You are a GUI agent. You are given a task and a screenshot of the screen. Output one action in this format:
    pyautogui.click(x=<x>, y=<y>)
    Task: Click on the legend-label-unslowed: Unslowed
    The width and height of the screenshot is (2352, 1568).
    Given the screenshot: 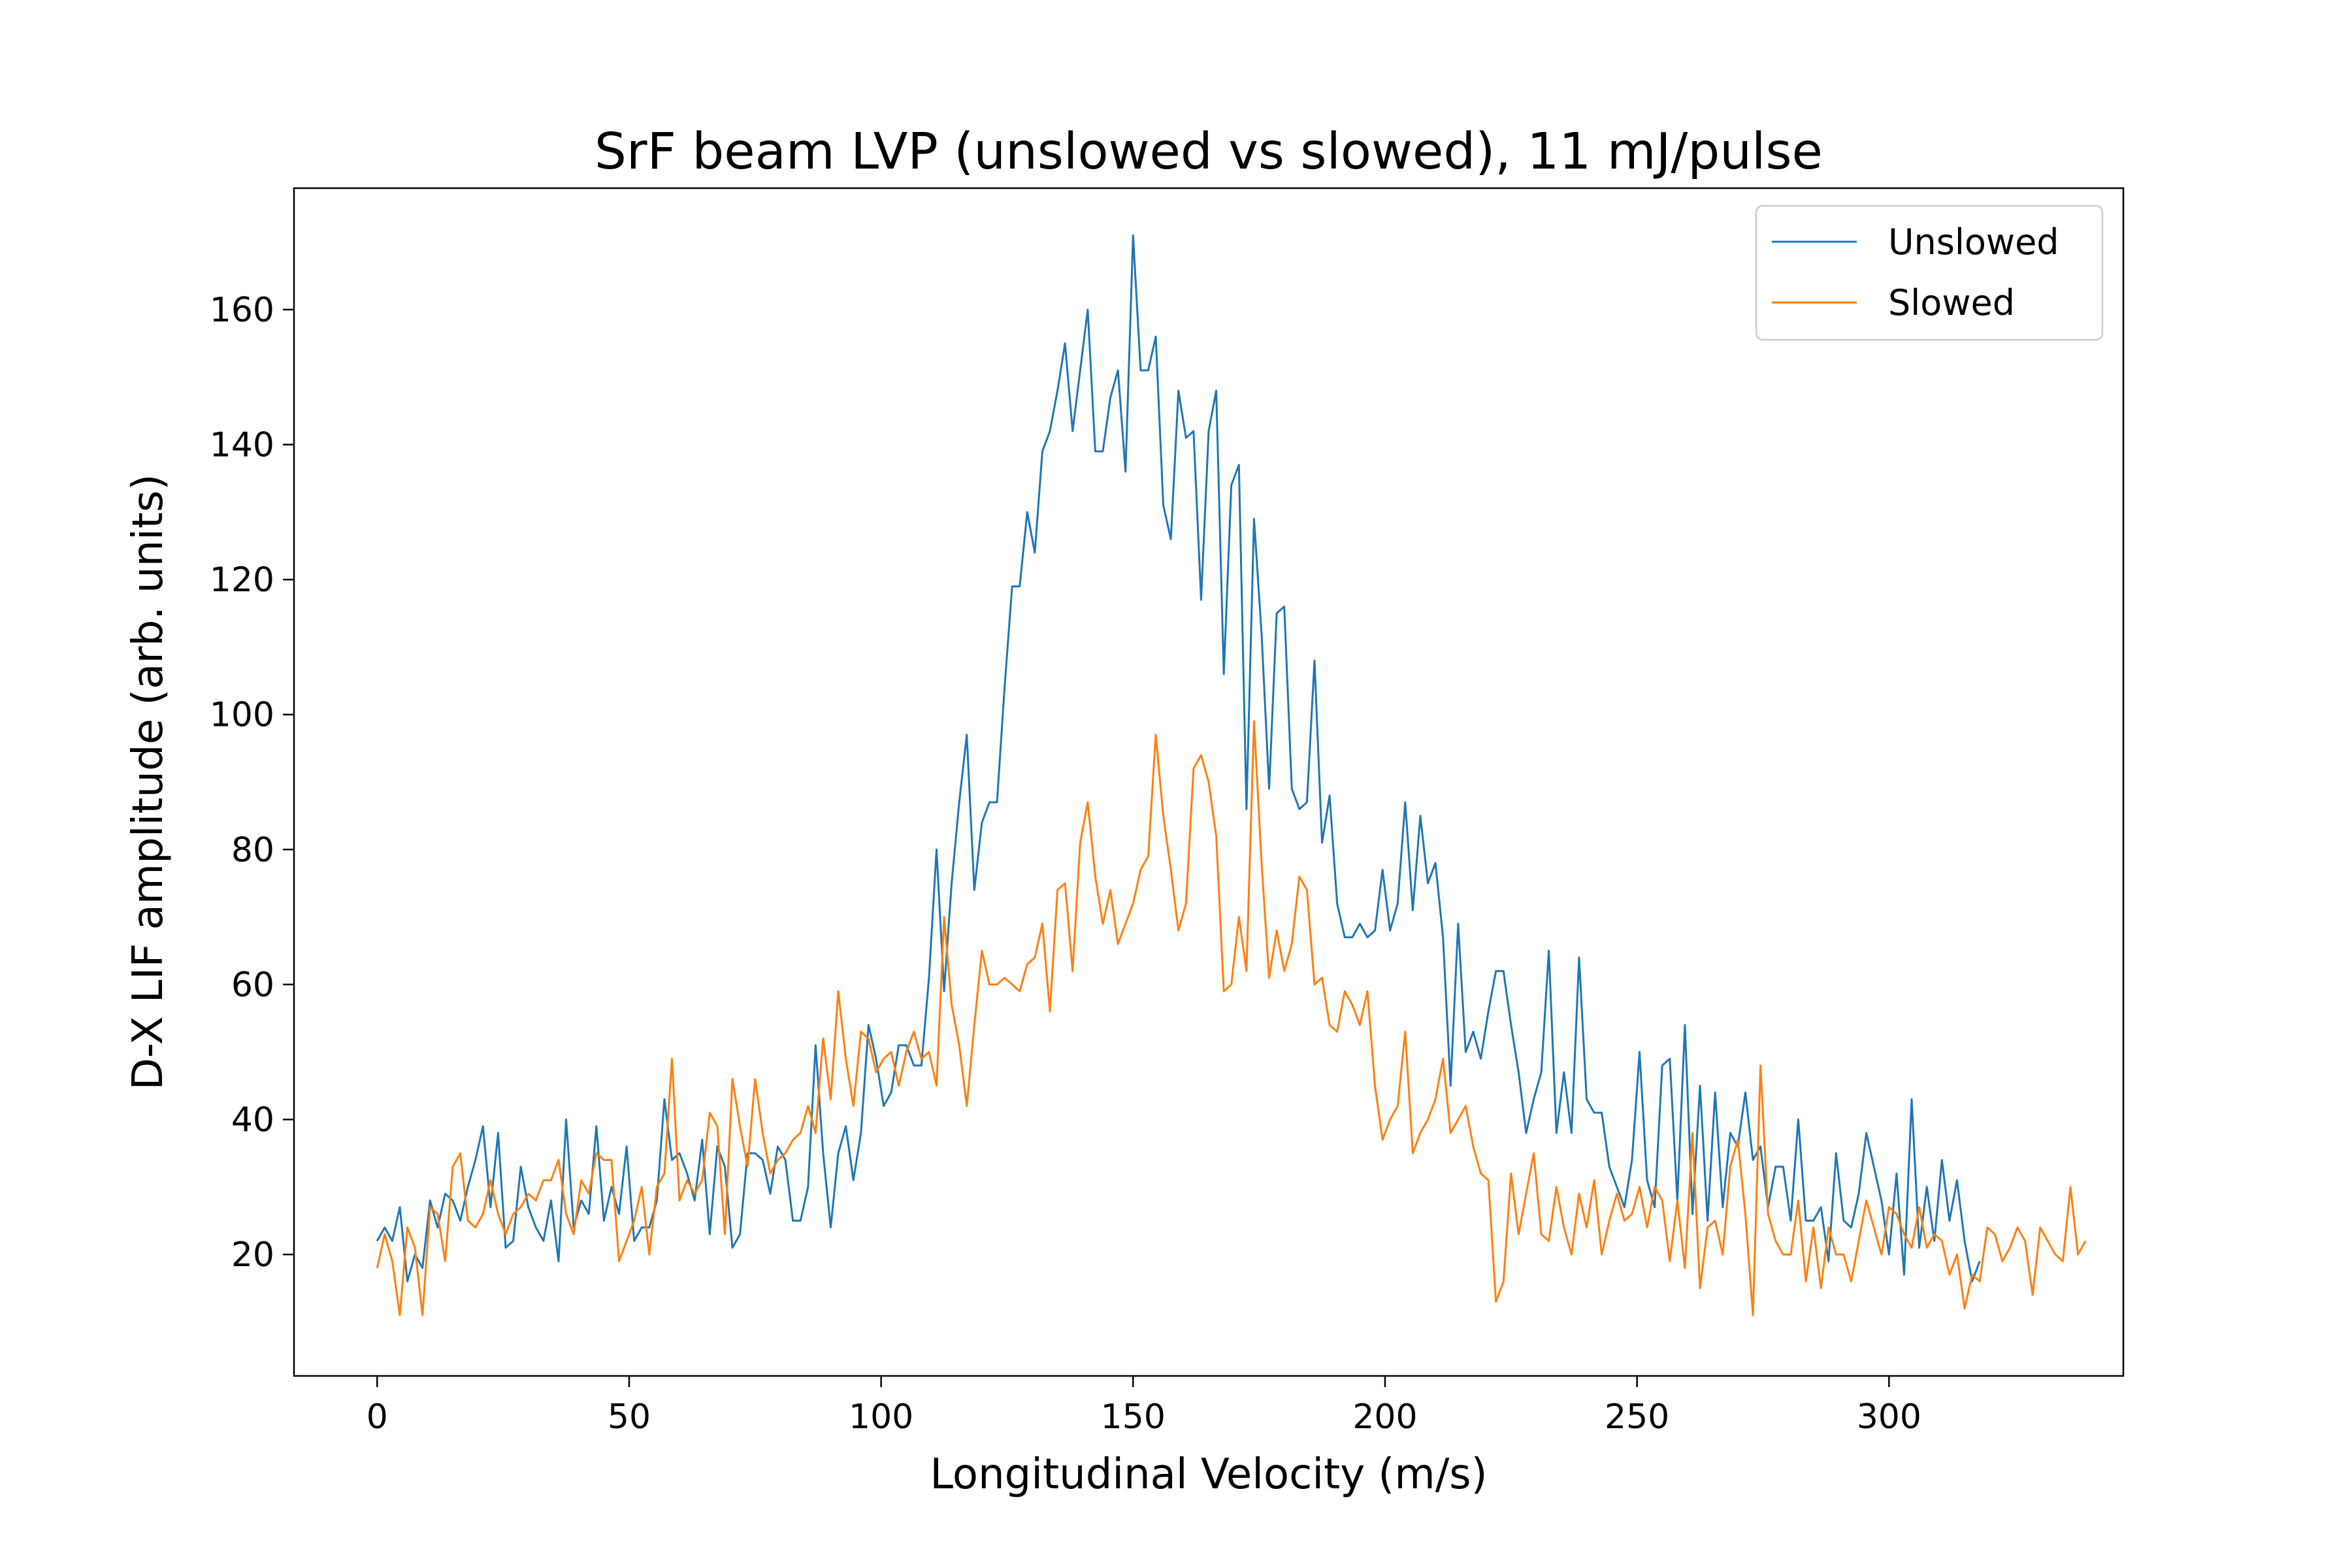 What is the action you would take?
    pyautogui.click(x=1973, y=242)
    